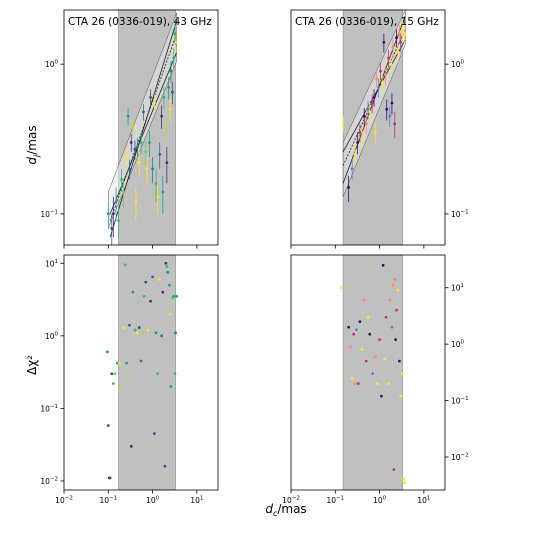 The image size is (540, 540). Describe the element at coordinates (285, 510) in the screenshot. I see `xlabel: dc/mas` at that location.